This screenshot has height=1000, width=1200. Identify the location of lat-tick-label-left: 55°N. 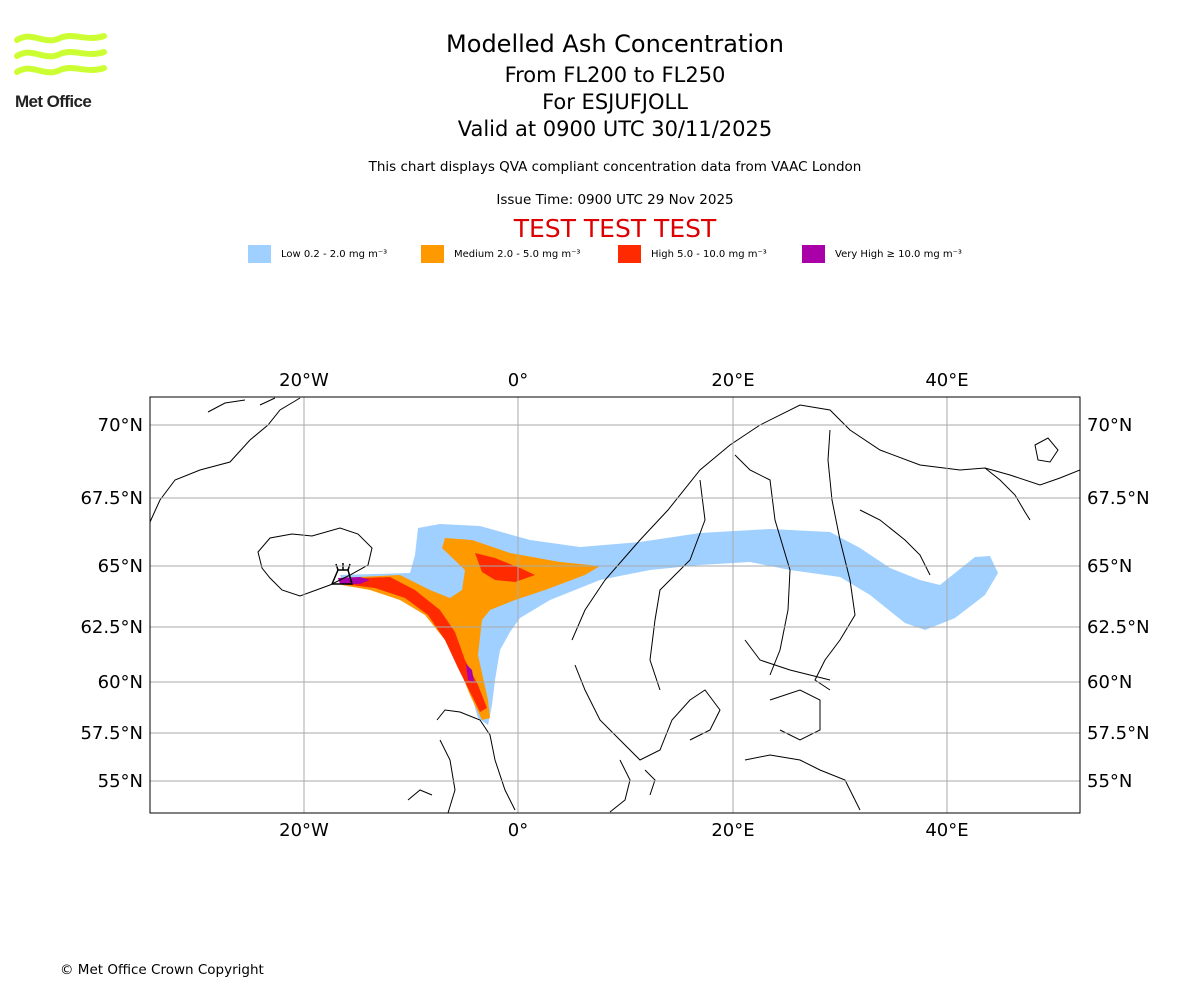
(120, 781).